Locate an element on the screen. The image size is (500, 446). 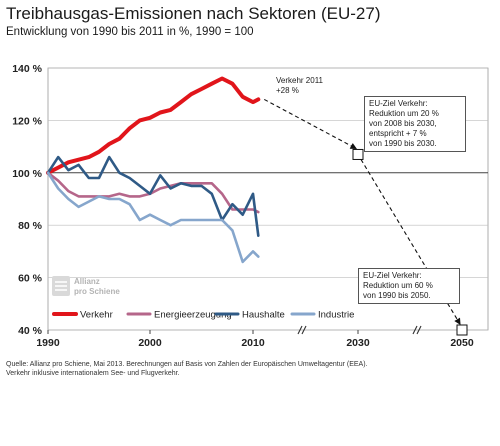
x-tick-label: 2050 is located at coordinates (462, 343).